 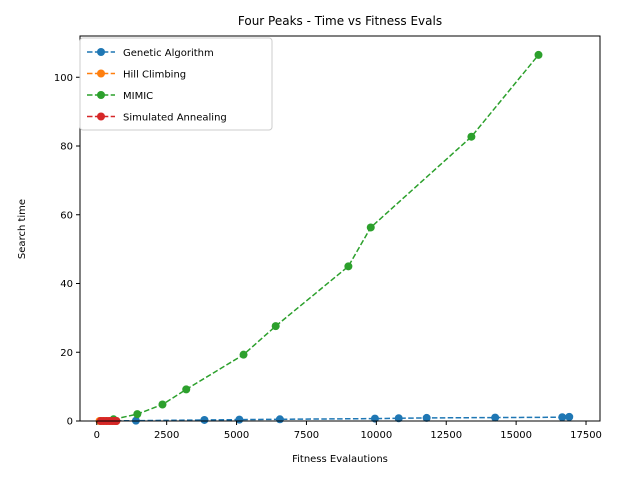 I want to click on x-tick-label: 5000, so click(x=236, y=435).